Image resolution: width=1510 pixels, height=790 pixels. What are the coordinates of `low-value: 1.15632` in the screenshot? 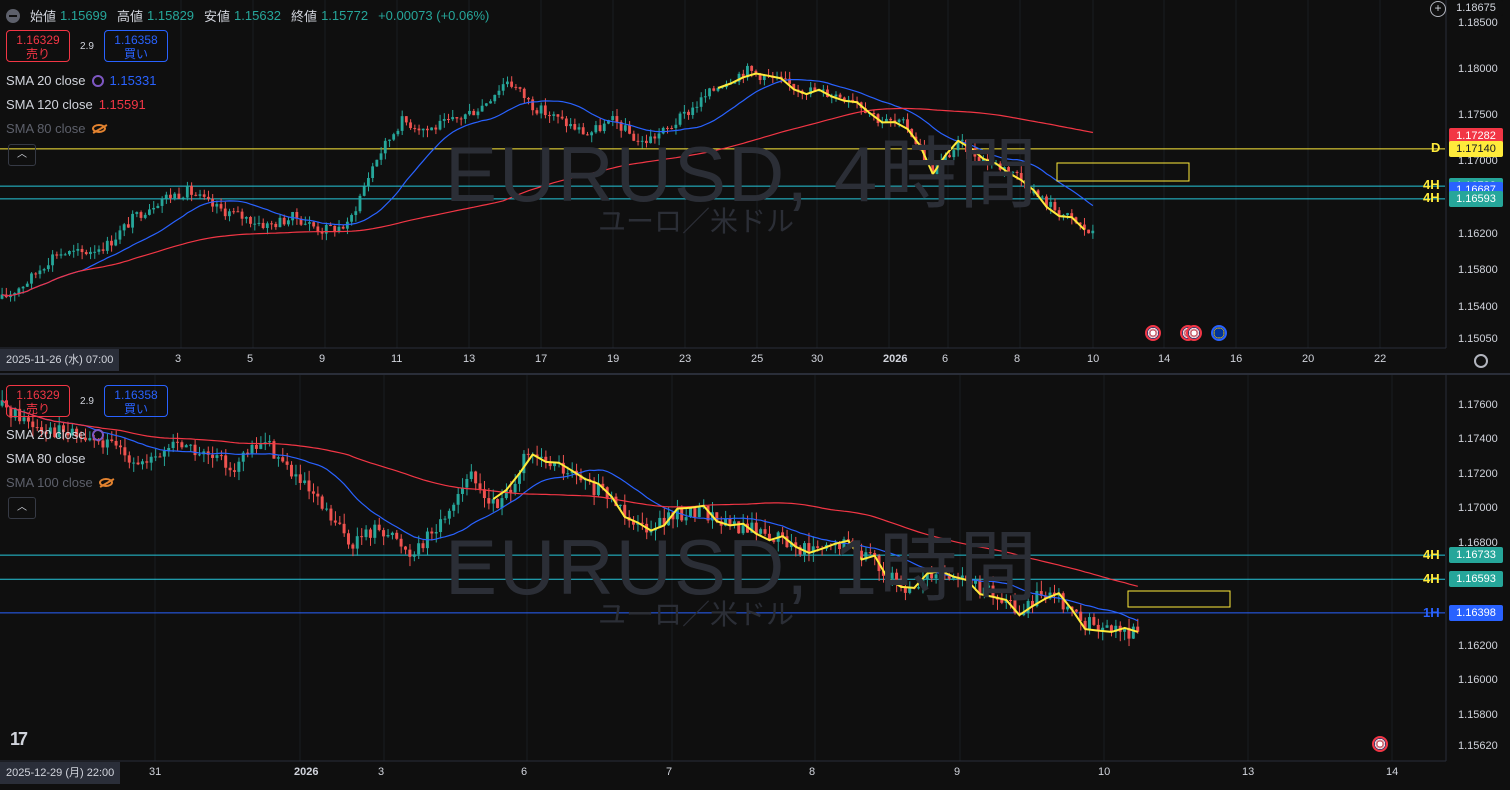 It's located at (258, 15).